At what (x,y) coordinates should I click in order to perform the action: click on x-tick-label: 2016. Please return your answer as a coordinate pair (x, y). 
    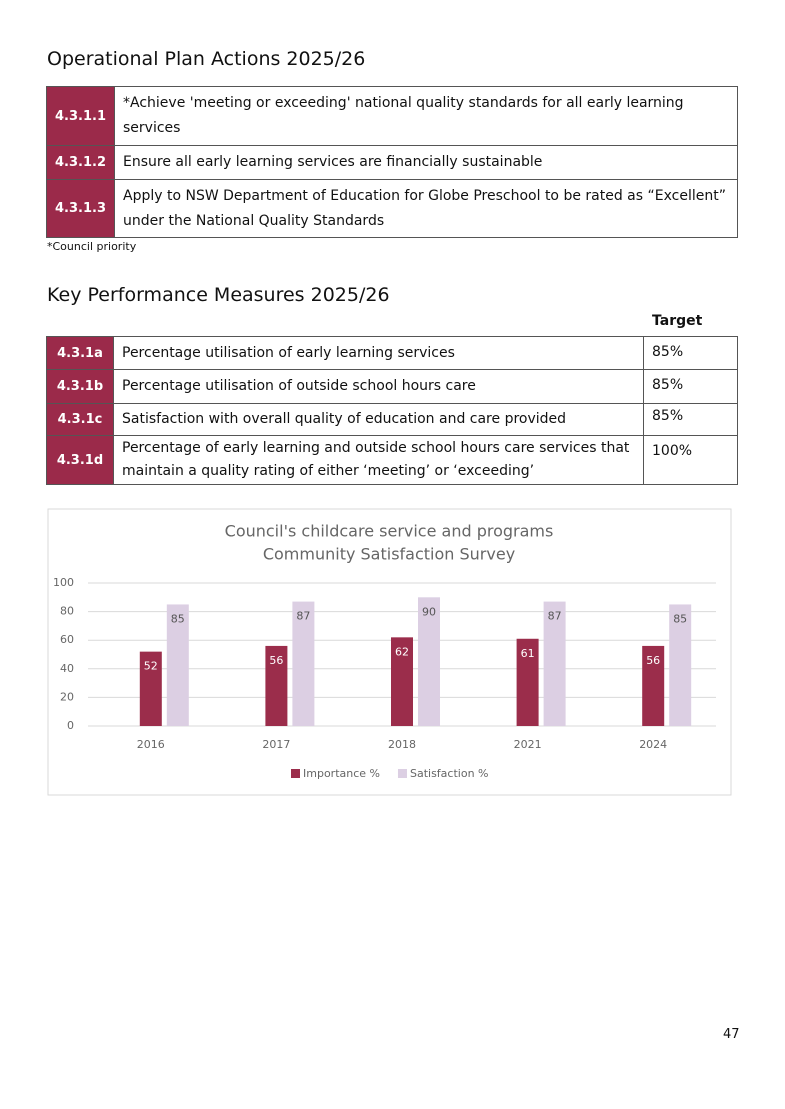
    Looking at the image, I should click on (151, 744).